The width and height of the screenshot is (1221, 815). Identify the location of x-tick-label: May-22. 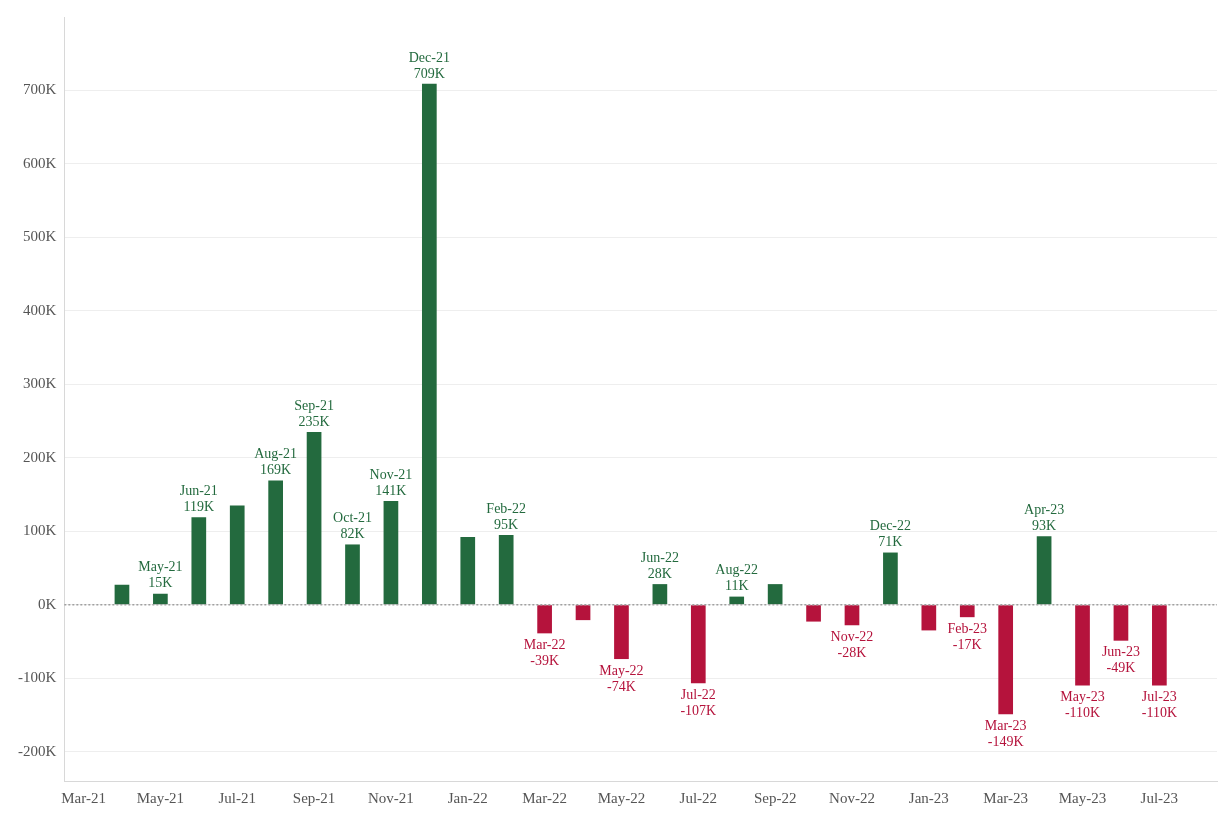
(621, 797).